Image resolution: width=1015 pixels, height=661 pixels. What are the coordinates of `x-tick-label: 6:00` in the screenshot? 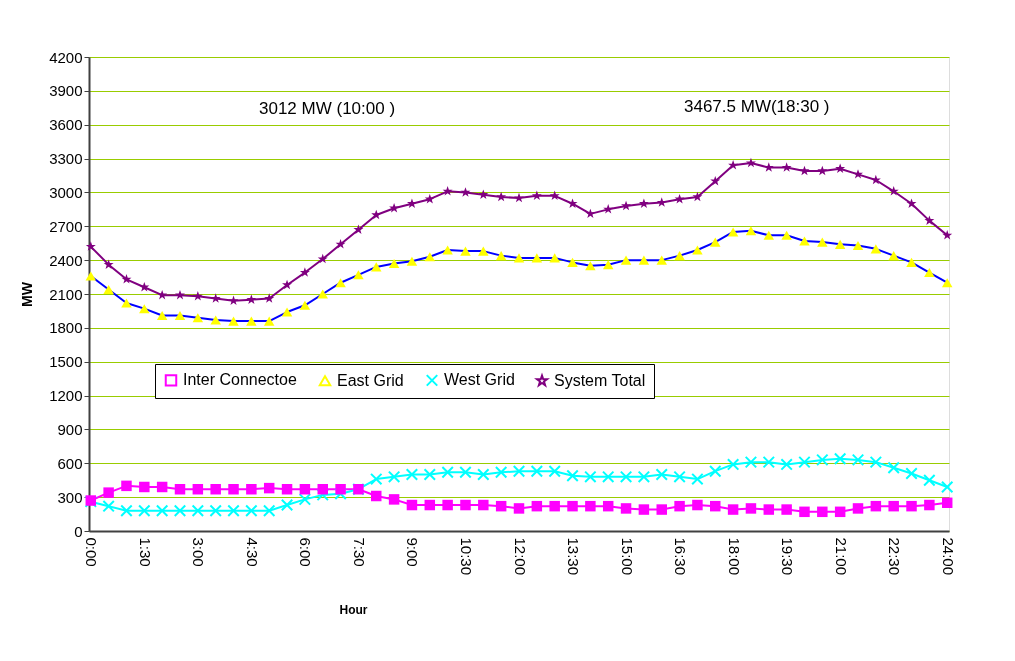 It's located at (306, 552).